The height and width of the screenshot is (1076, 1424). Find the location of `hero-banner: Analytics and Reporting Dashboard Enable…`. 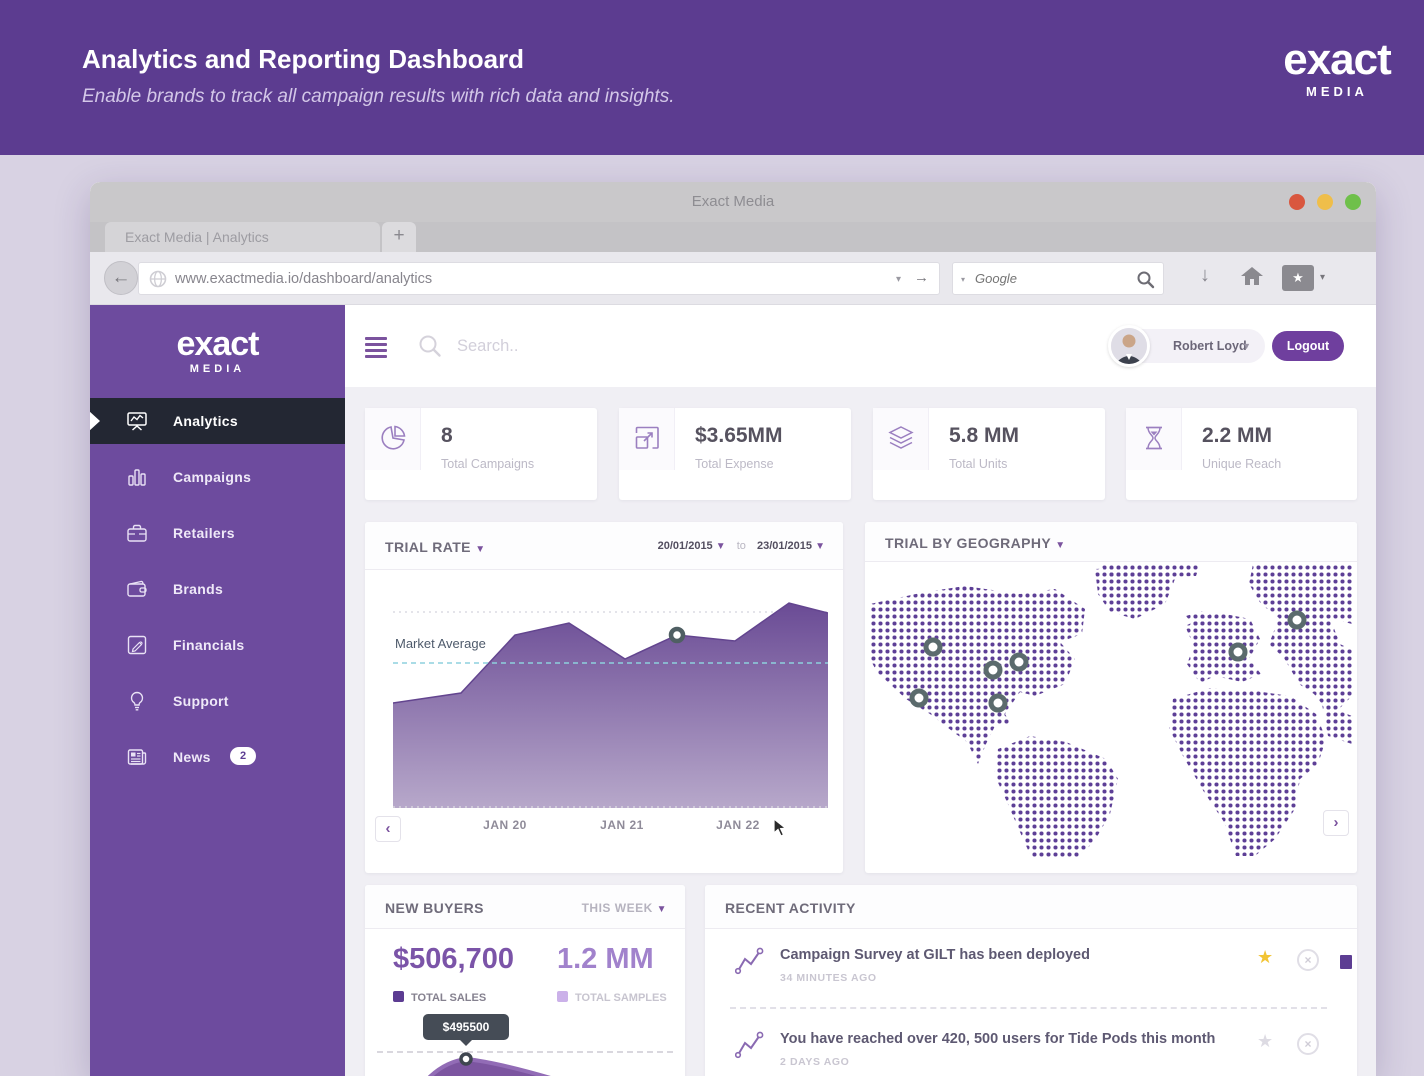

hero-banner: Analytics and Reporting Dashboard Enable… is located at coordinates (712, 77).